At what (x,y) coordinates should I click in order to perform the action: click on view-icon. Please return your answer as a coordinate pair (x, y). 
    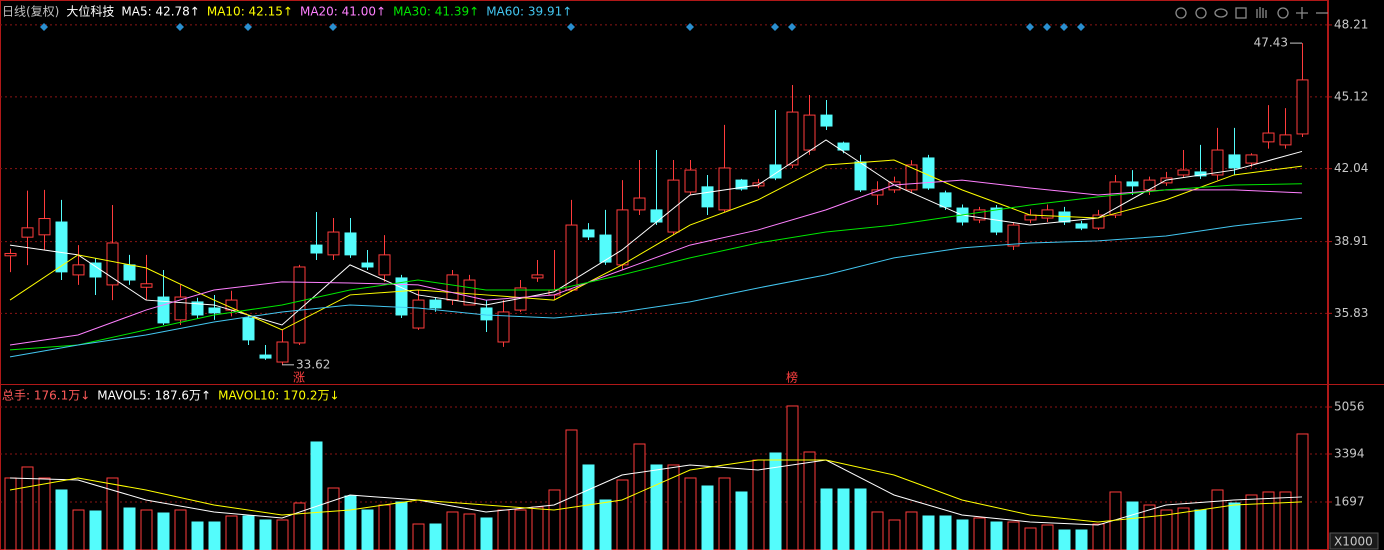
    Looking at the image, I should click on (1221, 13).